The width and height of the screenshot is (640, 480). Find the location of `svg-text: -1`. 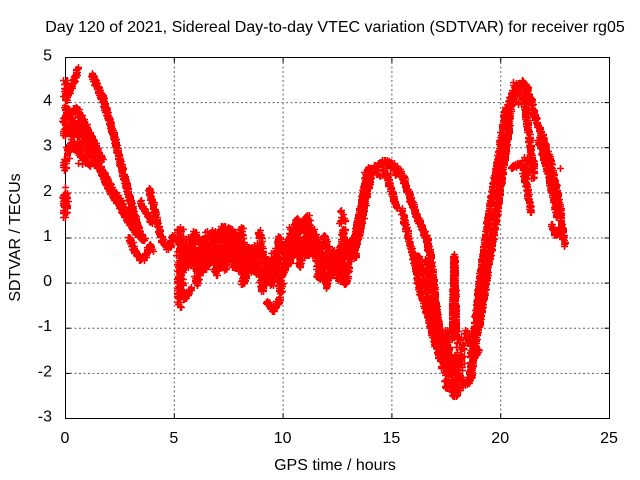

svg-text: -1 is located at coordinates (45, 326).